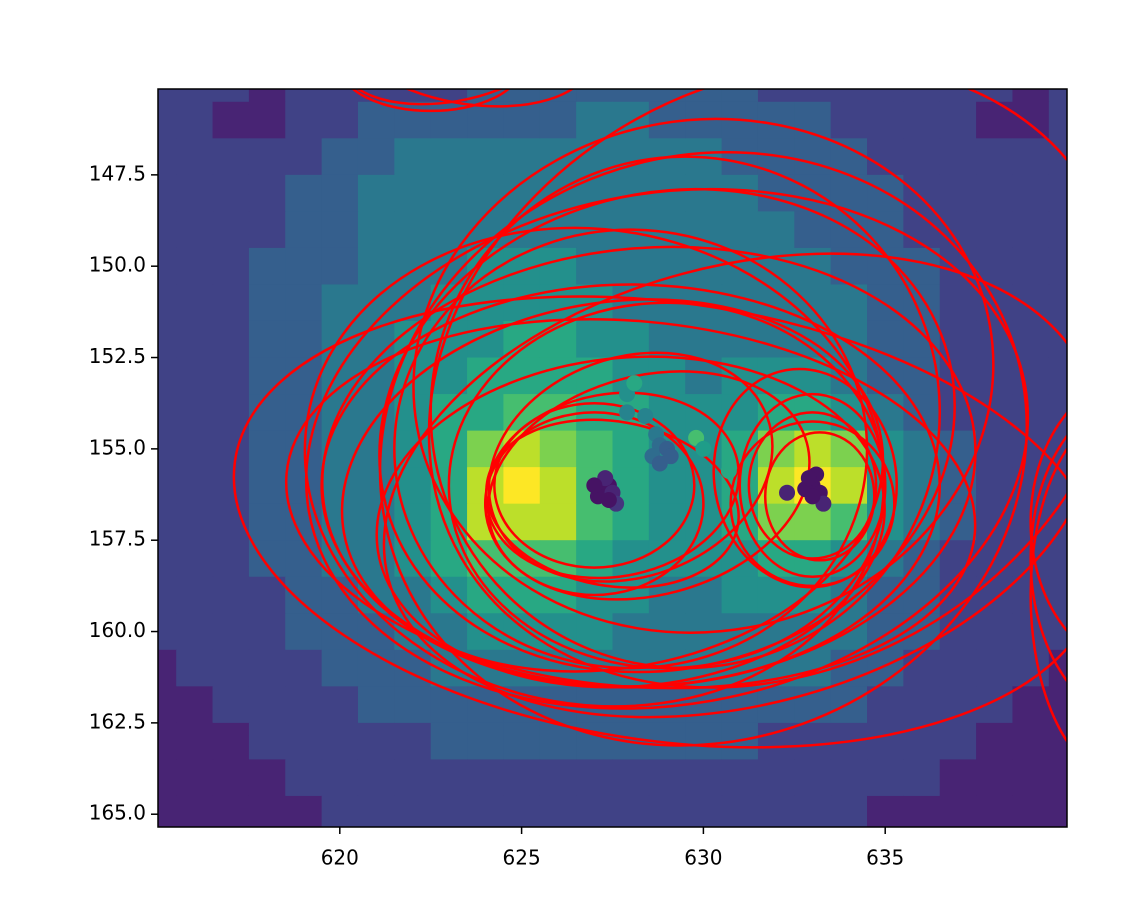 The image size is (1122, 918). Describe the element at coordinates (594, 485) in the screenshot. I see `ellipse` at that location.